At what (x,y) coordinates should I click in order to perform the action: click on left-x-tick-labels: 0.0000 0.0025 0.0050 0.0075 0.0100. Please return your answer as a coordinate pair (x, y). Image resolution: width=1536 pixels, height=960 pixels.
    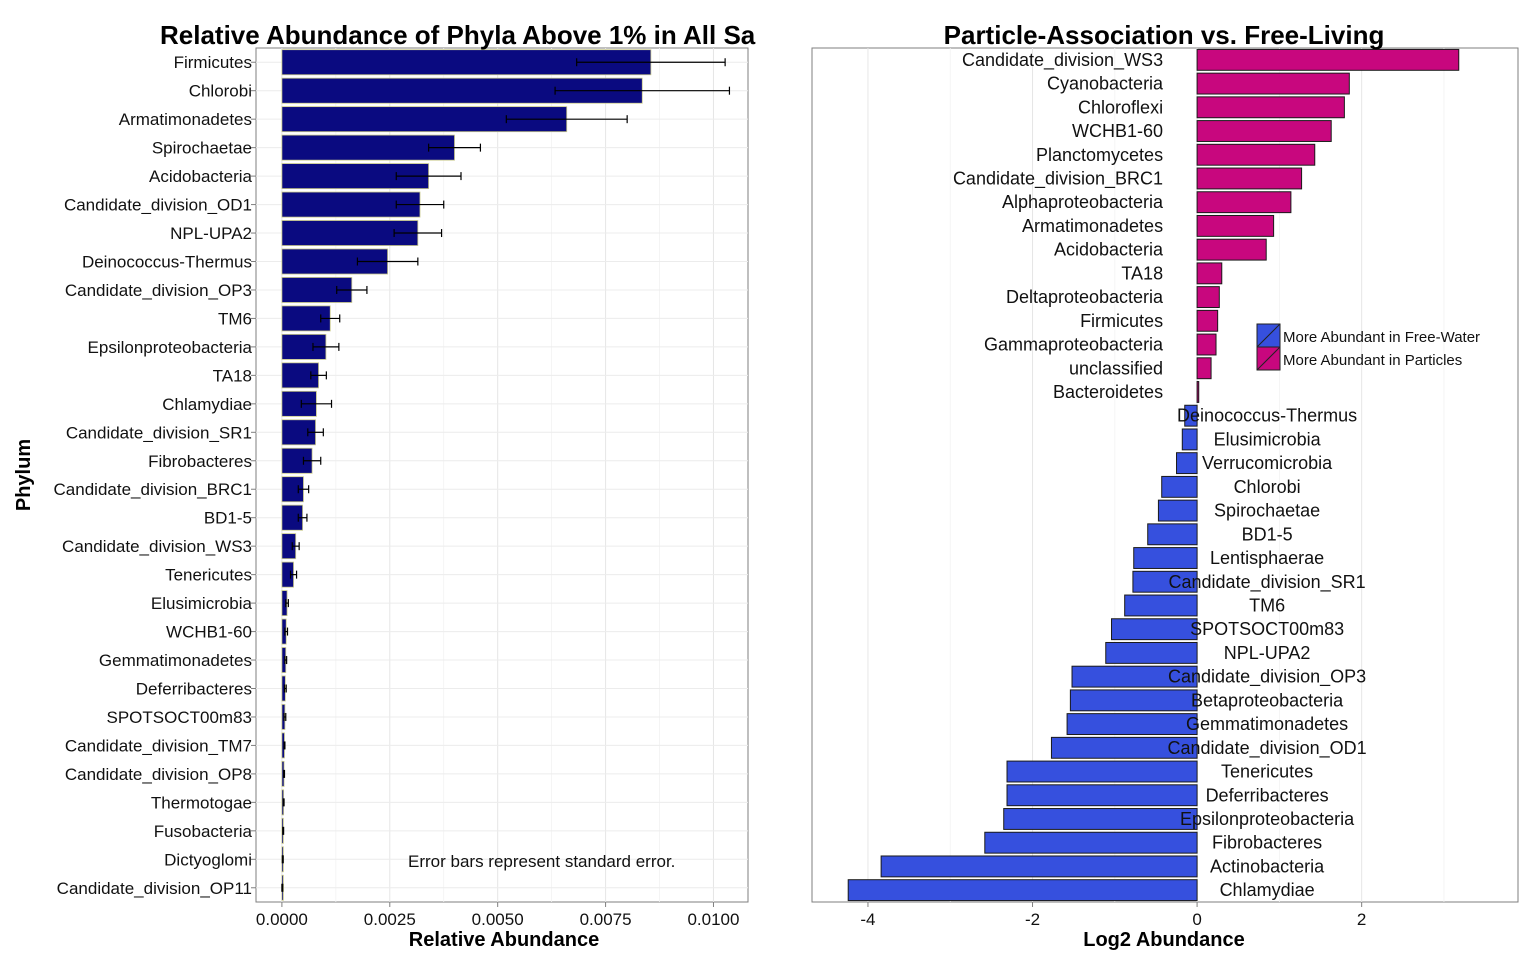
    Looking at the image, I should click on (497, 915).